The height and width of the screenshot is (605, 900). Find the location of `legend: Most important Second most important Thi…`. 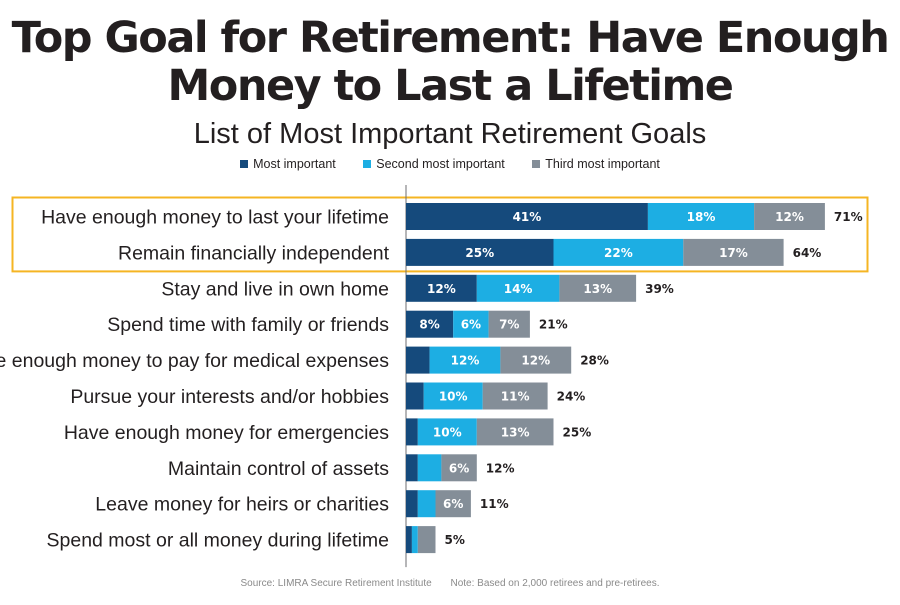

legend: Most important Second most important Thi… is located at coordinates (450, 164).